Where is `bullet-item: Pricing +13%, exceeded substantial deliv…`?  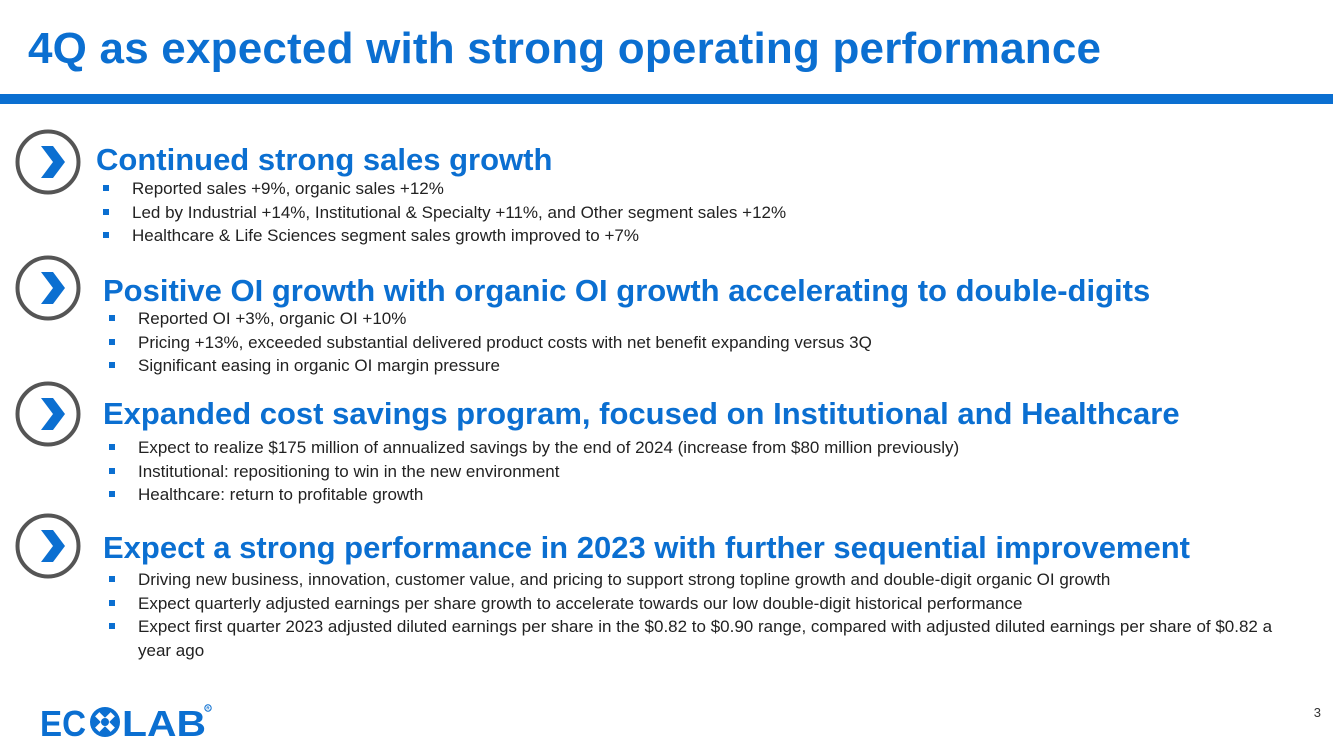 bullet-item: Pricing +13%, exceeded substantial deliv… is located at coordinates (490, 343).